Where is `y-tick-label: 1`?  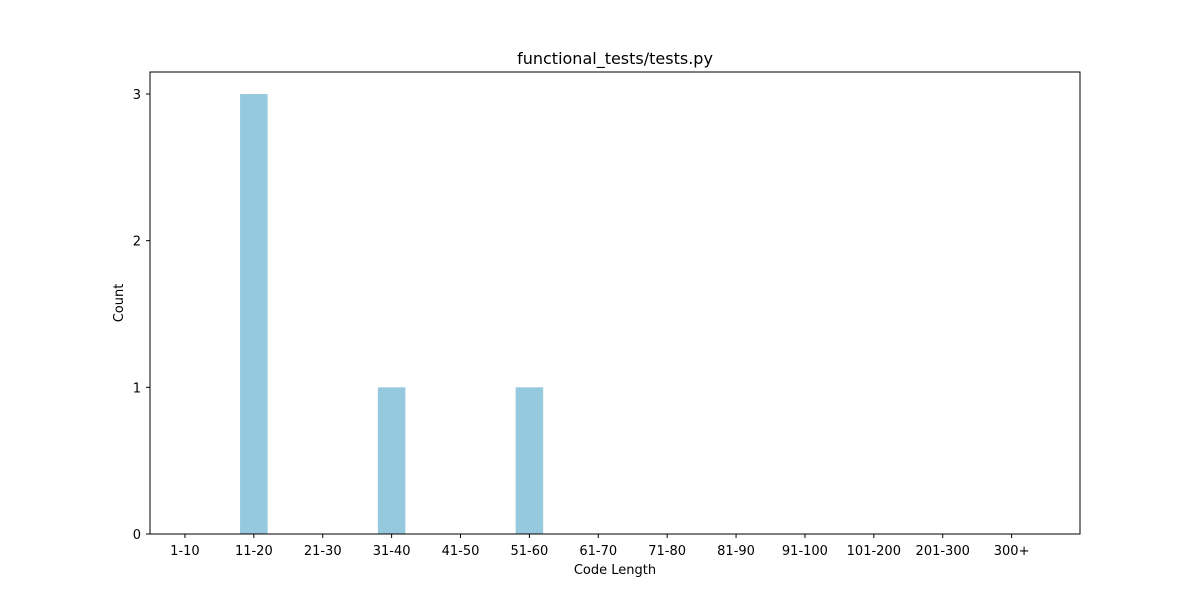 y-tick-label: 1 is located at coordinates (137, 388).